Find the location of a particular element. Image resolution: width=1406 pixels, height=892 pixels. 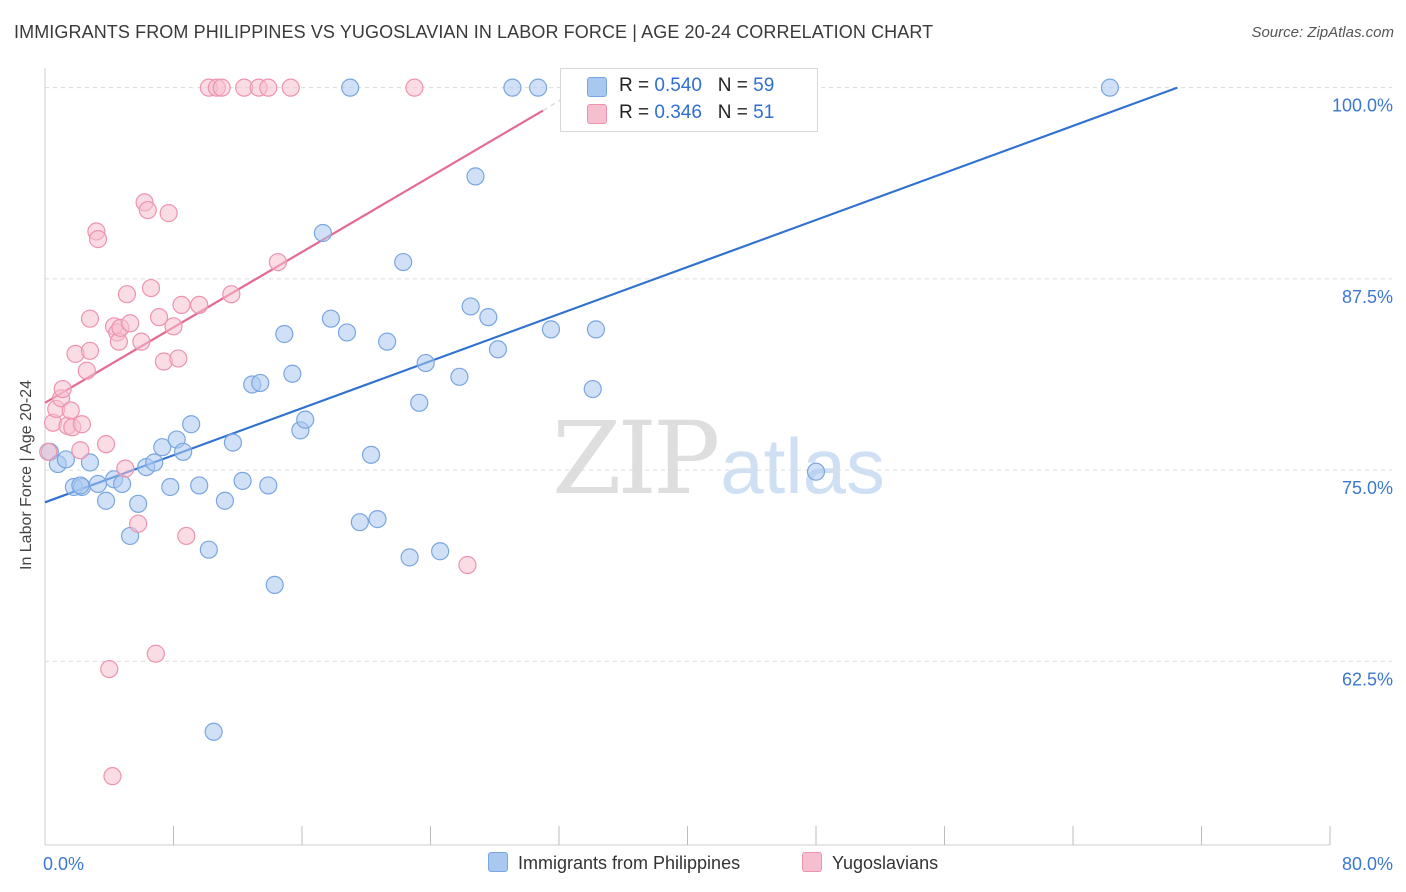

trend-line-yugoslavians is located at coordinates (294, 256).